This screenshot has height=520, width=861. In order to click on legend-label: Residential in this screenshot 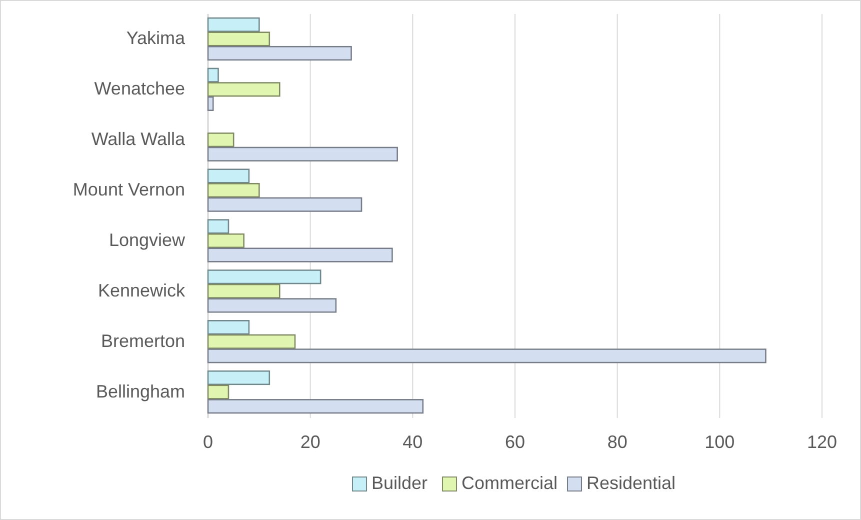, I will do `click(631, 482)`.